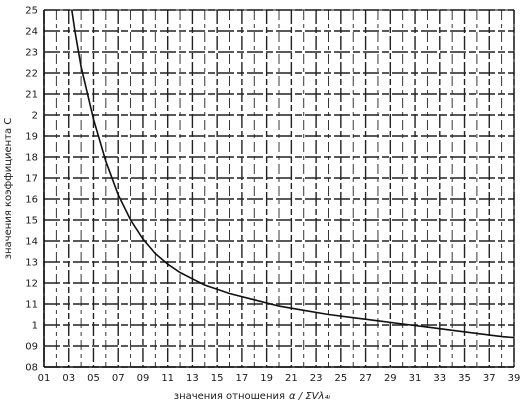 The image size is (530, 413). What do you see at coordinates (68, 378) in the screenshot?
I see `x-tick-label: 03` at bounding box center [68, 378].